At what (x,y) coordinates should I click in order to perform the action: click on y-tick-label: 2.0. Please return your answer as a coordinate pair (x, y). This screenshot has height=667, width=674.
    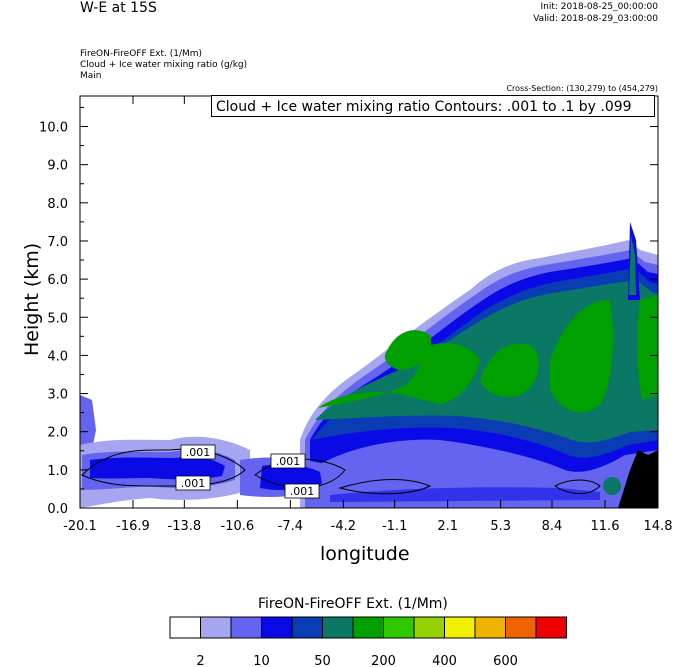
    Looking at the image, I should click on (57, 433).